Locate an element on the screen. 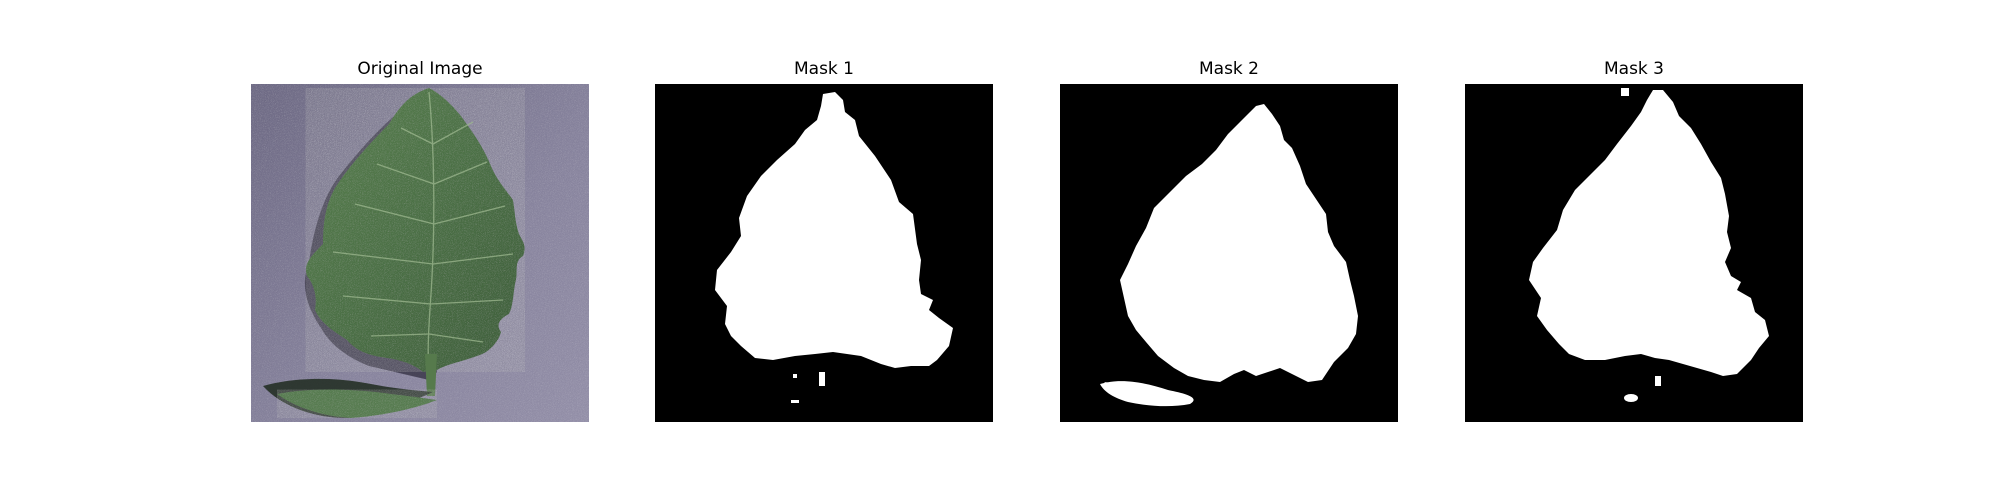  mask-1-image is located at coordinates (824, 253).